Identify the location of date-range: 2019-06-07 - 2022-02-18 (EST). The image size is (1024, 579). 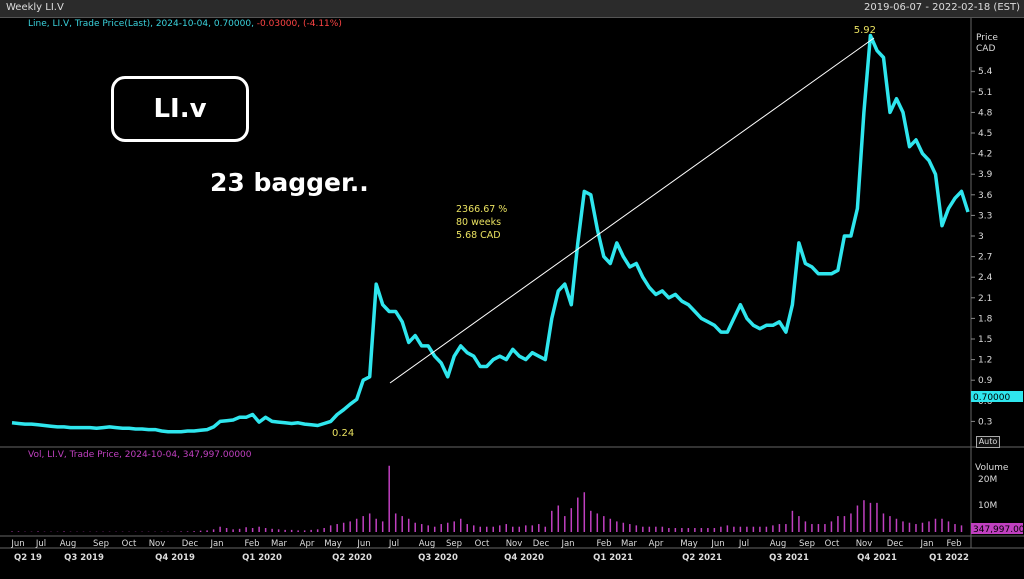
(942, 7).